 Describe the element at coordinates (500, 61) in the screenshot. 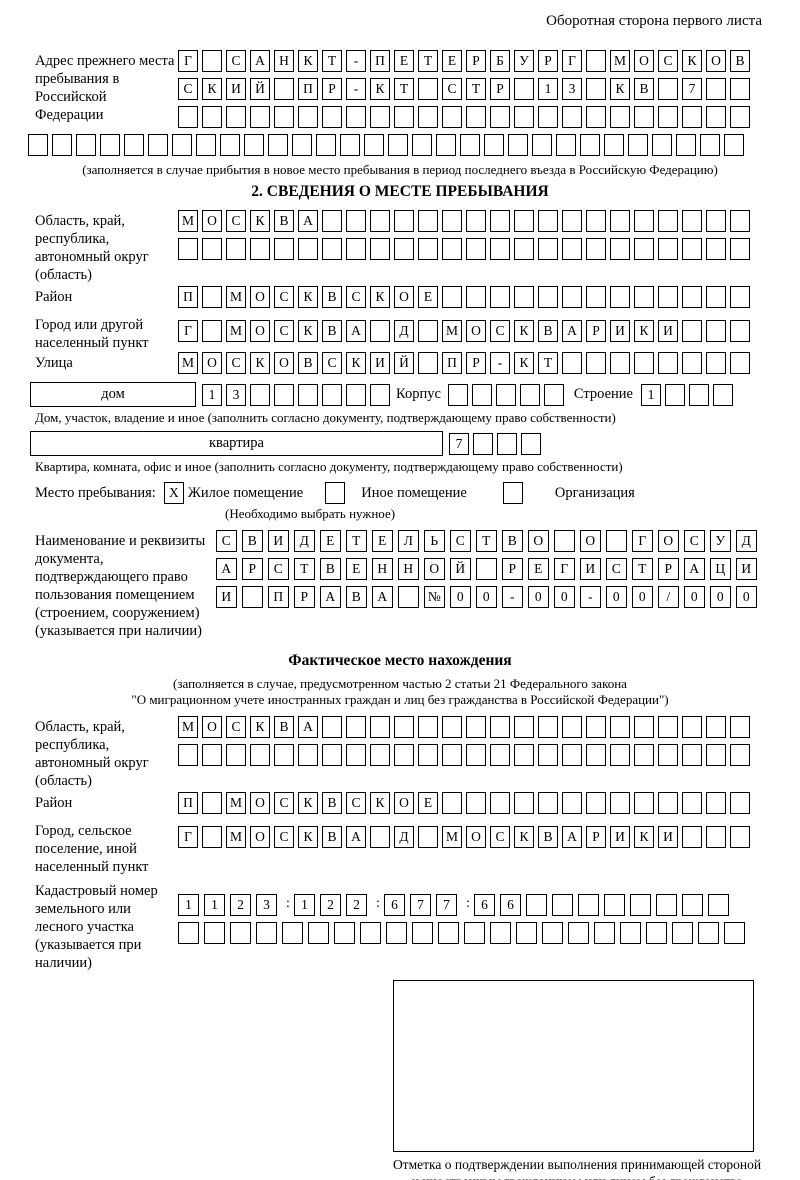

I see `char-box: Б` at that location.